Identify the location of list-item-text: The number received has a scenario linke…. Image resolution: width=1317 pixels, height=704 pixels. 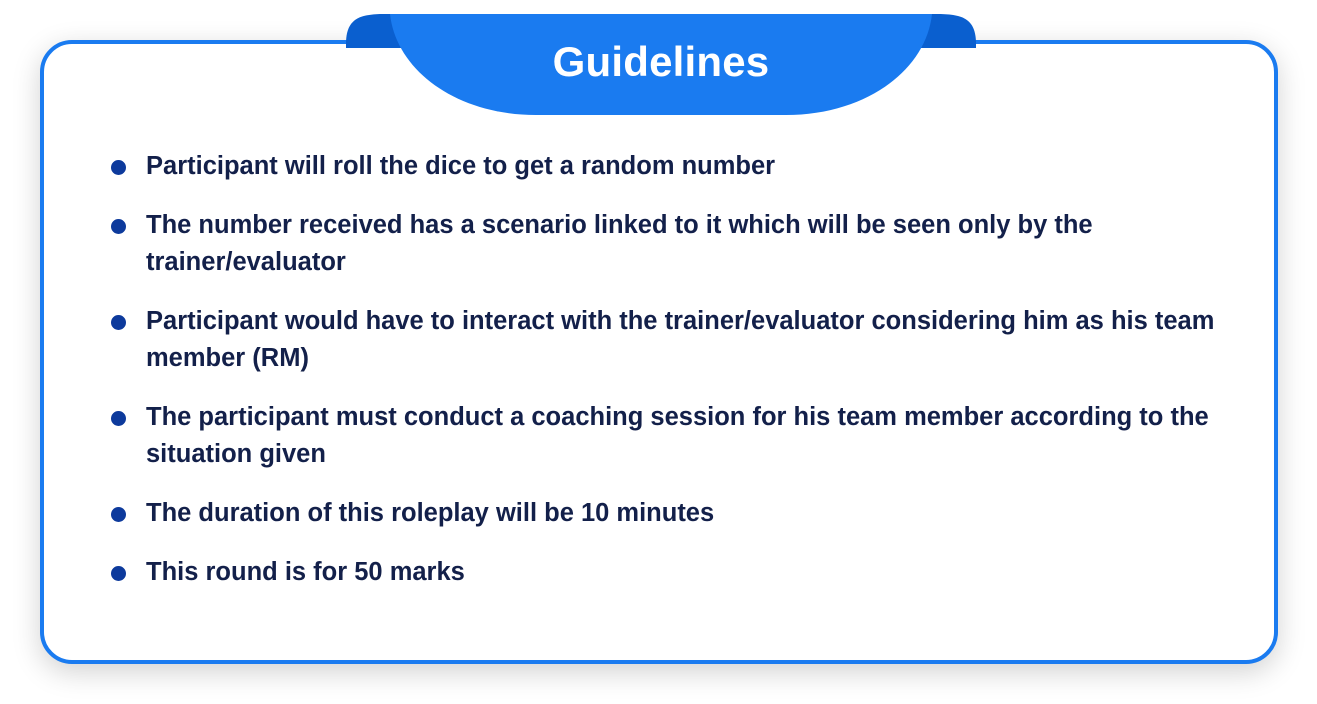
(619, 243).